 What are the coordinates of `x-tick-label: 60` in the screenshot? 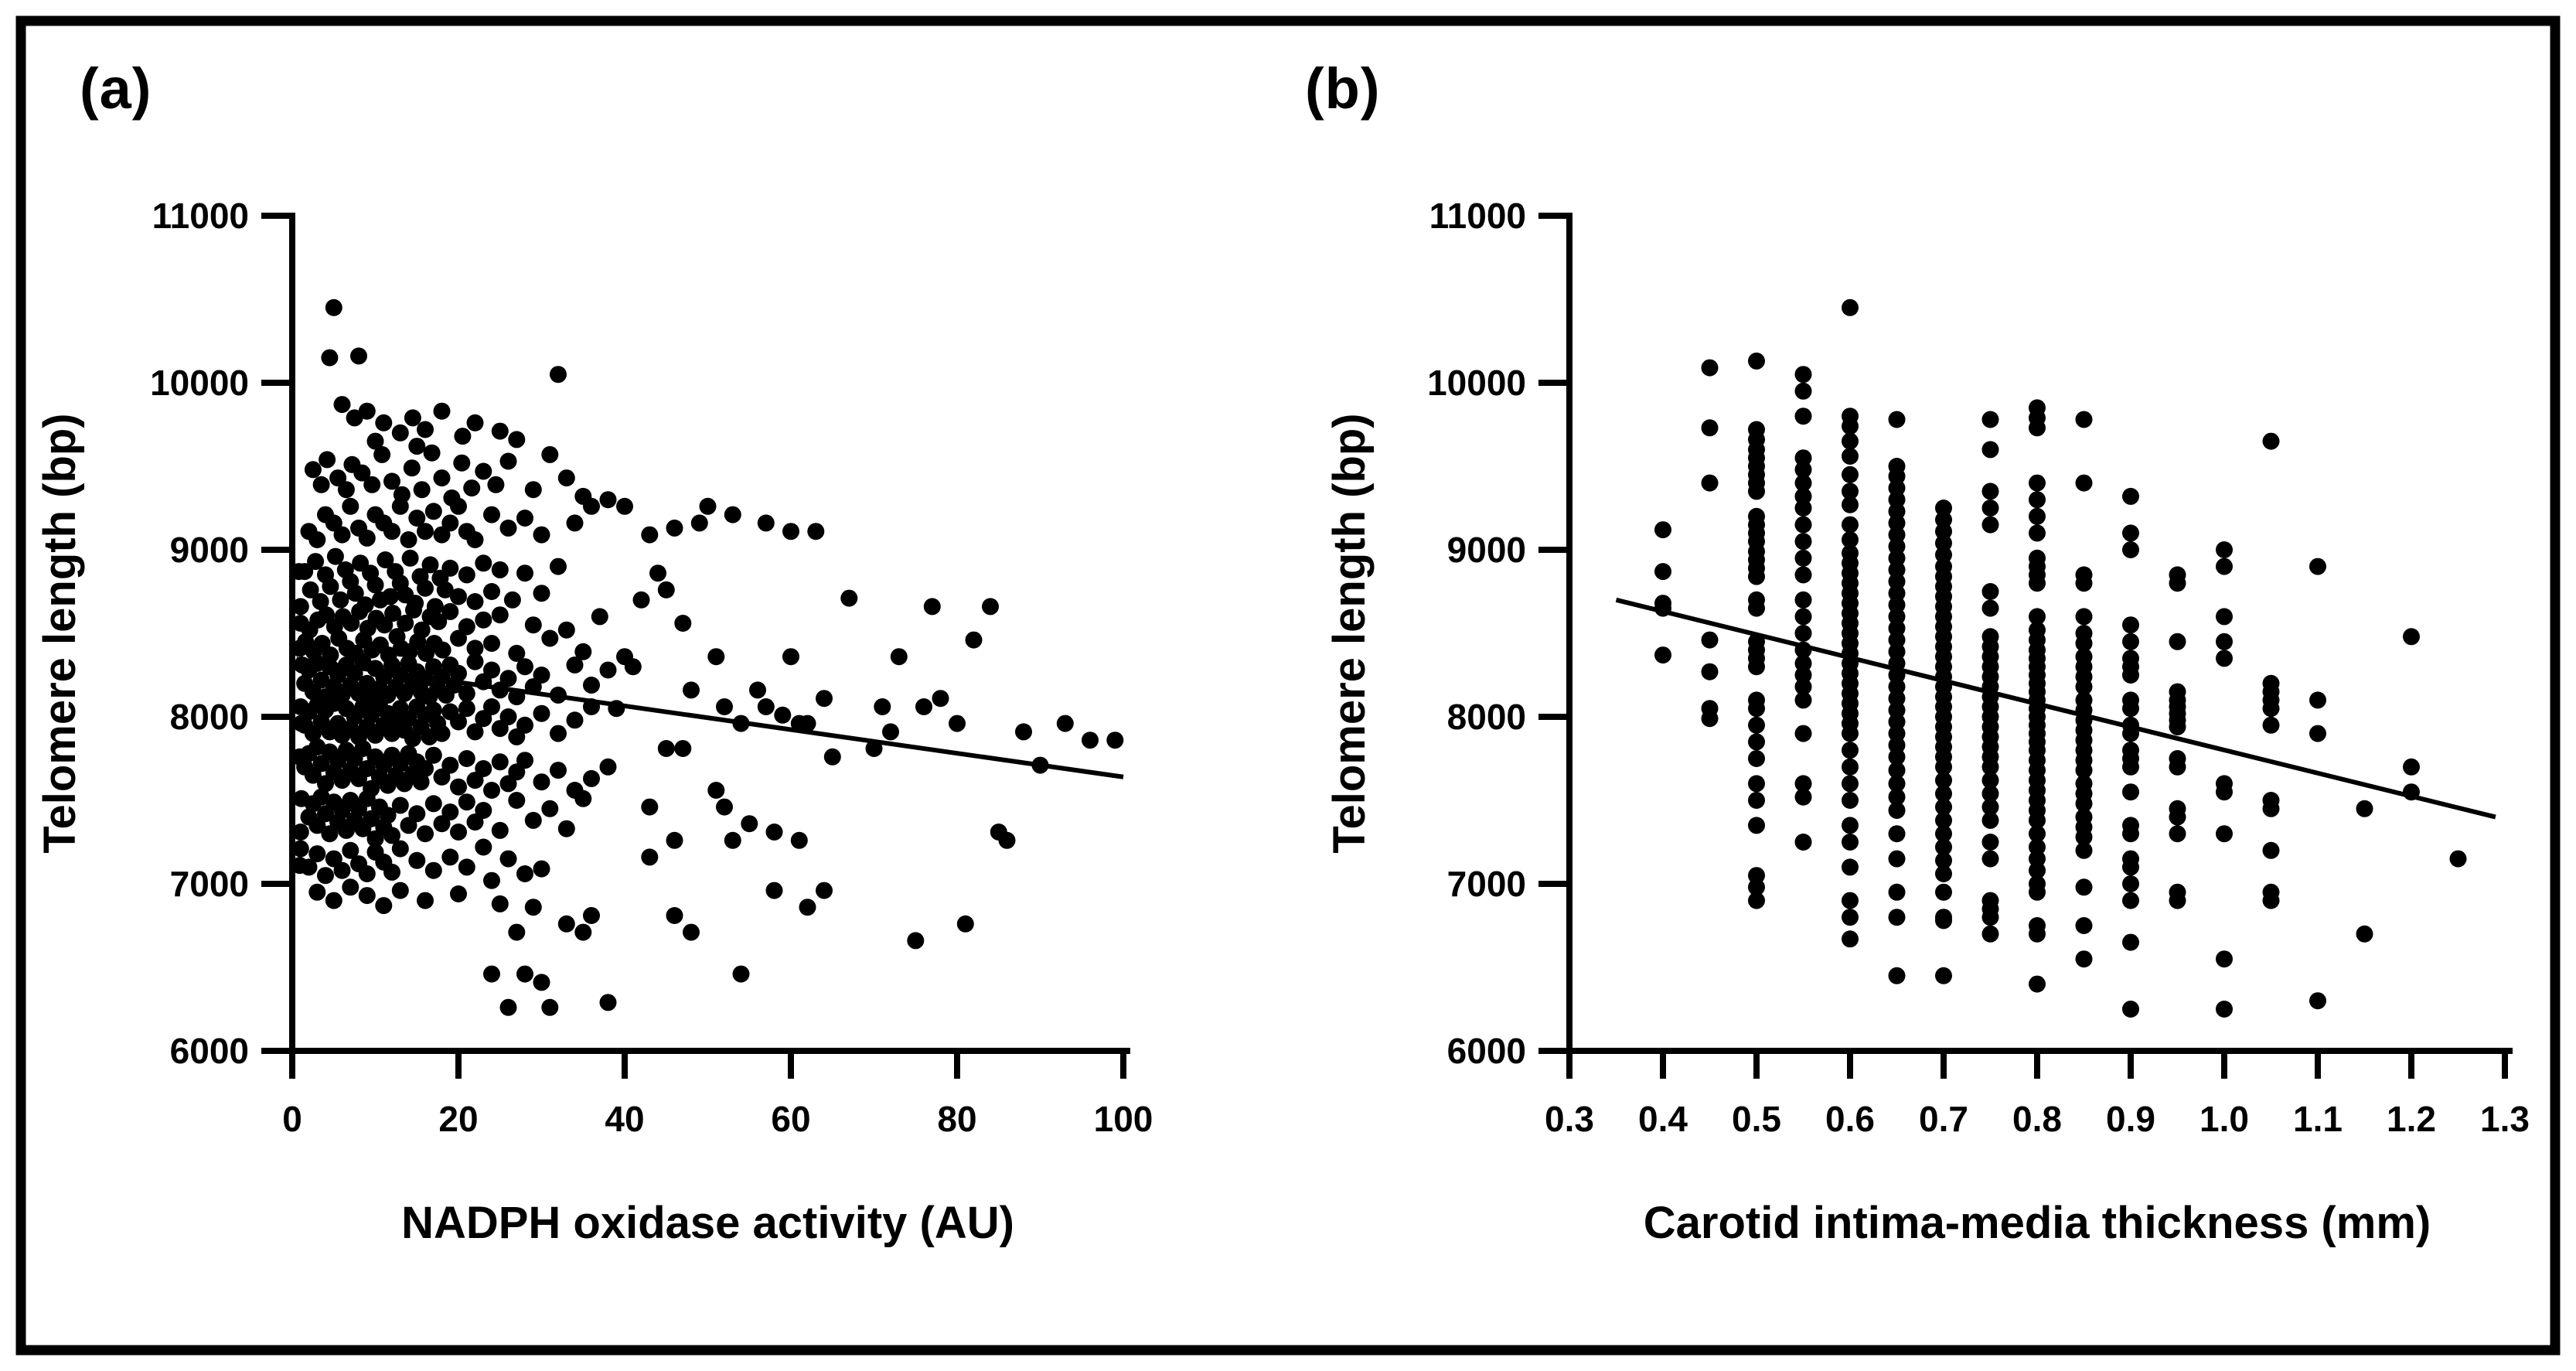 It's located at (790, 1119).